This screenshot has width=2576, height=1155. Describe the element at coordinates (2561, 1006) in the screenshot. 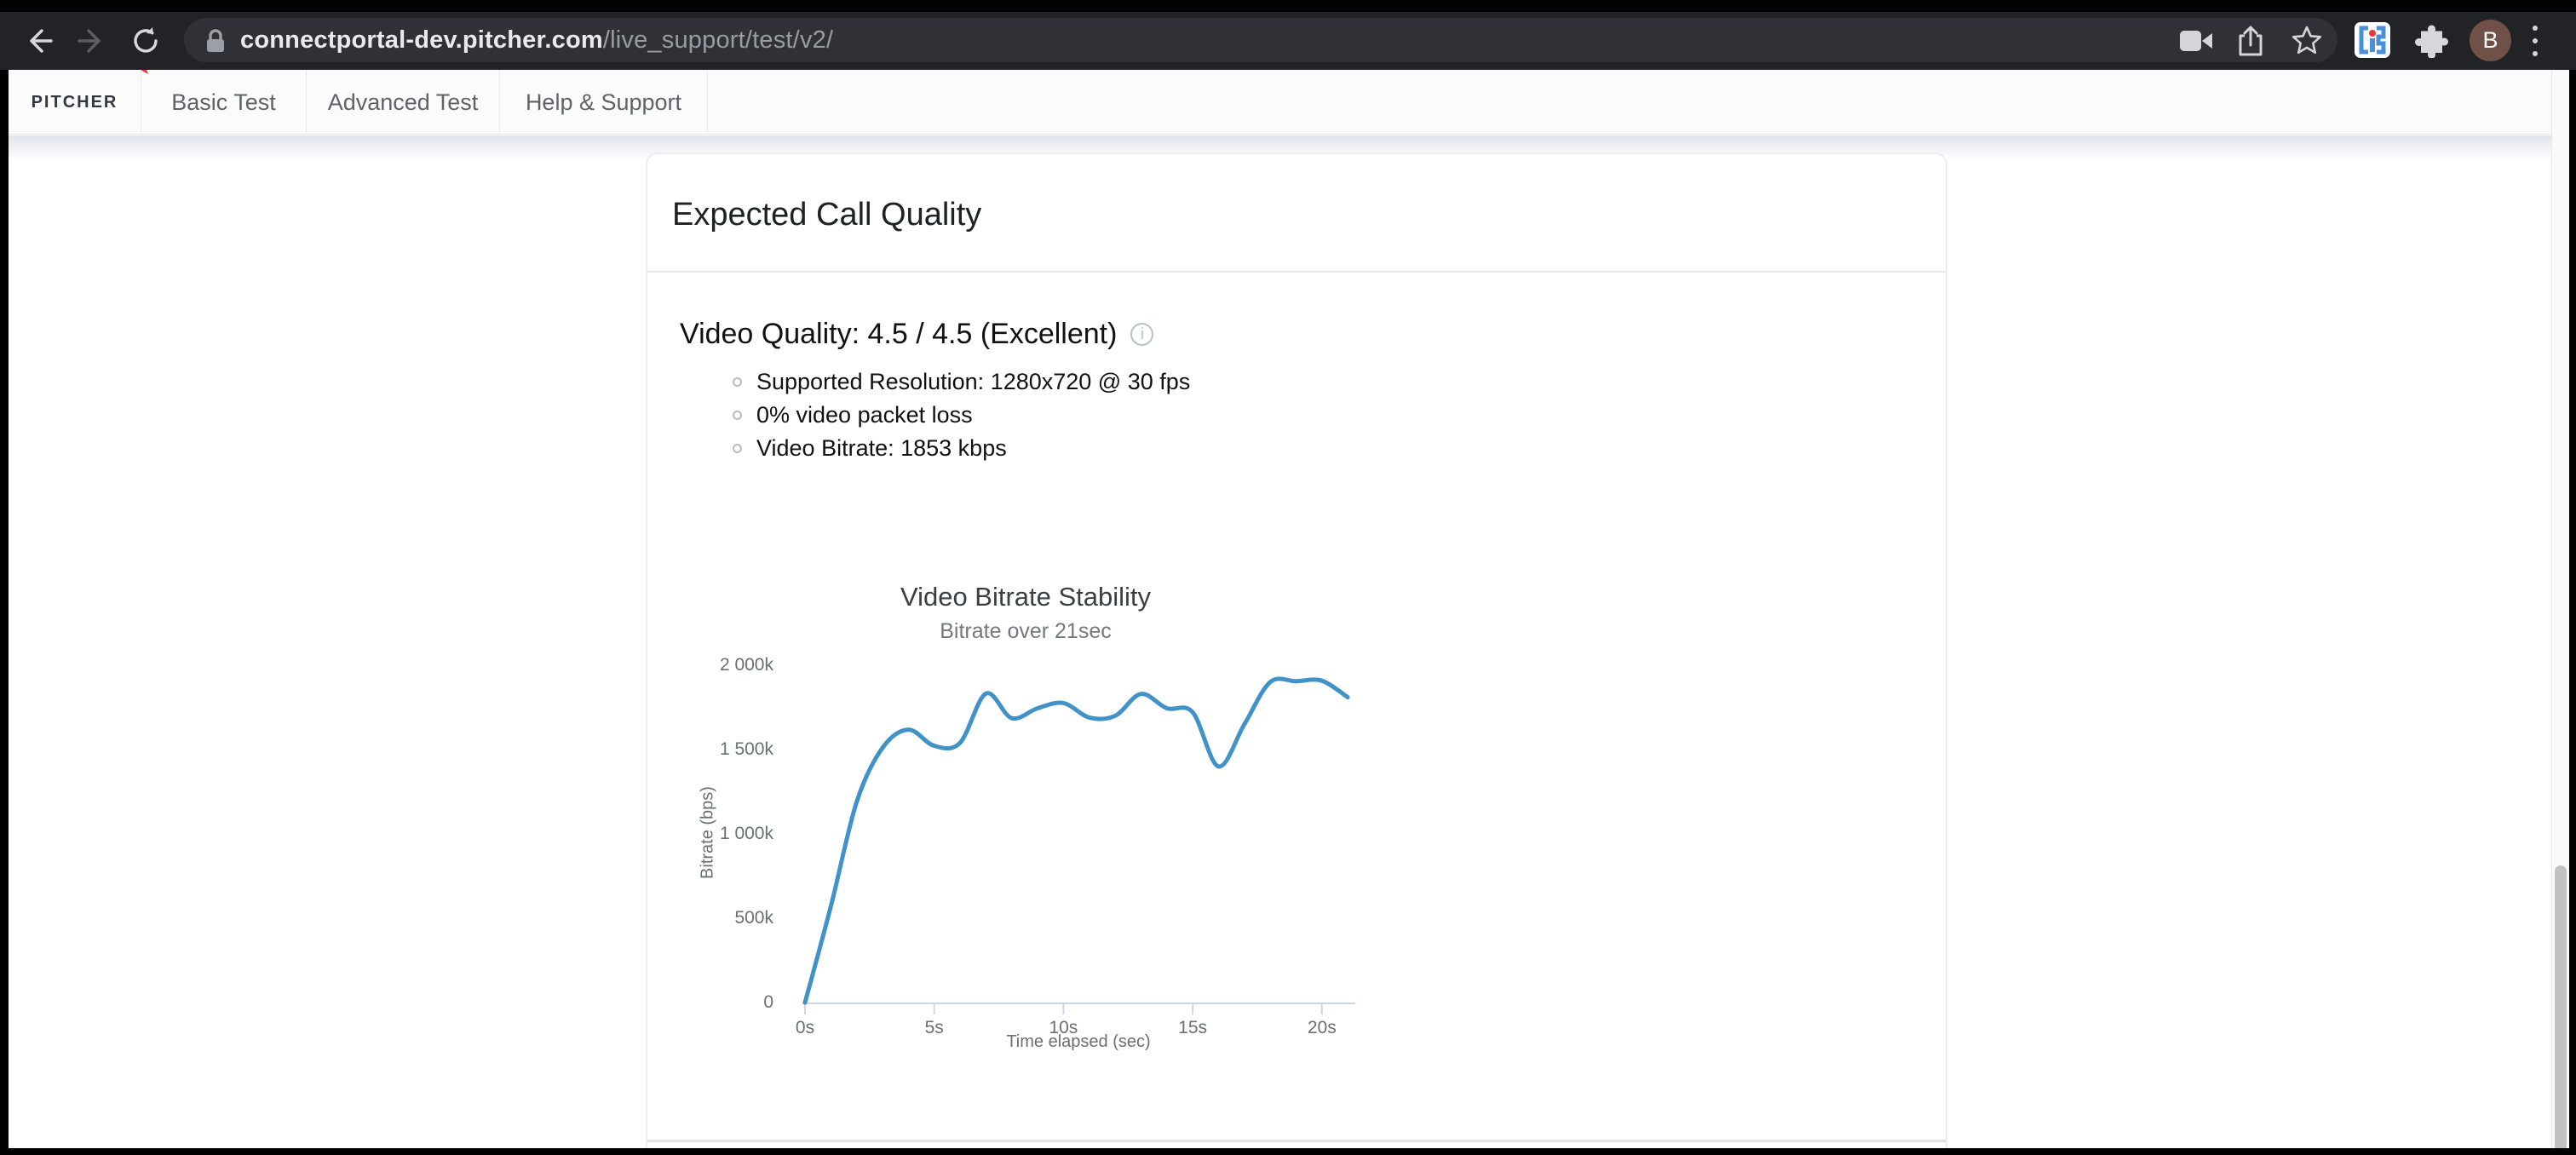

I see `scrollbar-thumb` at that location.